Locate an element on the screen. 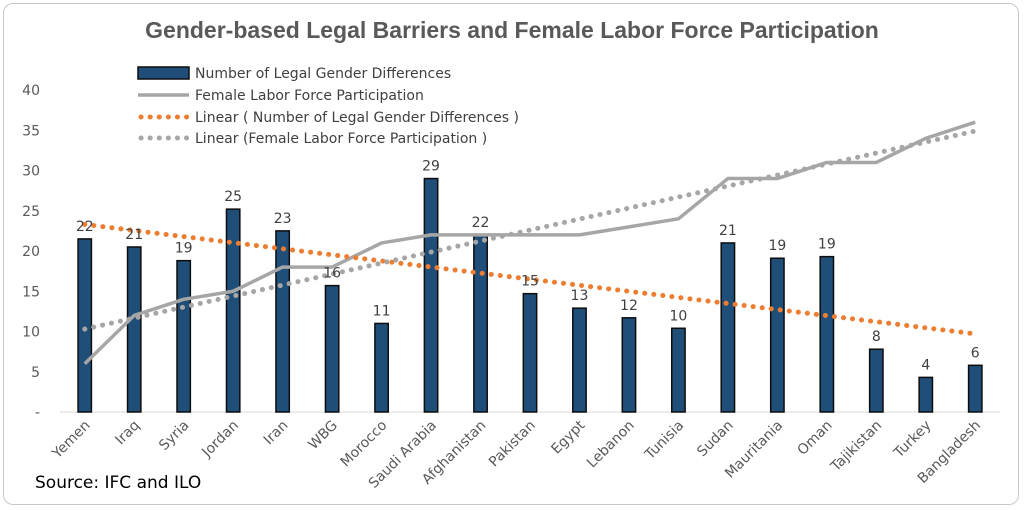 Image resolution: width=1024 pixels, height=510 pixels. x-tick-label: Tajikistan is located at coordinates (856, 447).